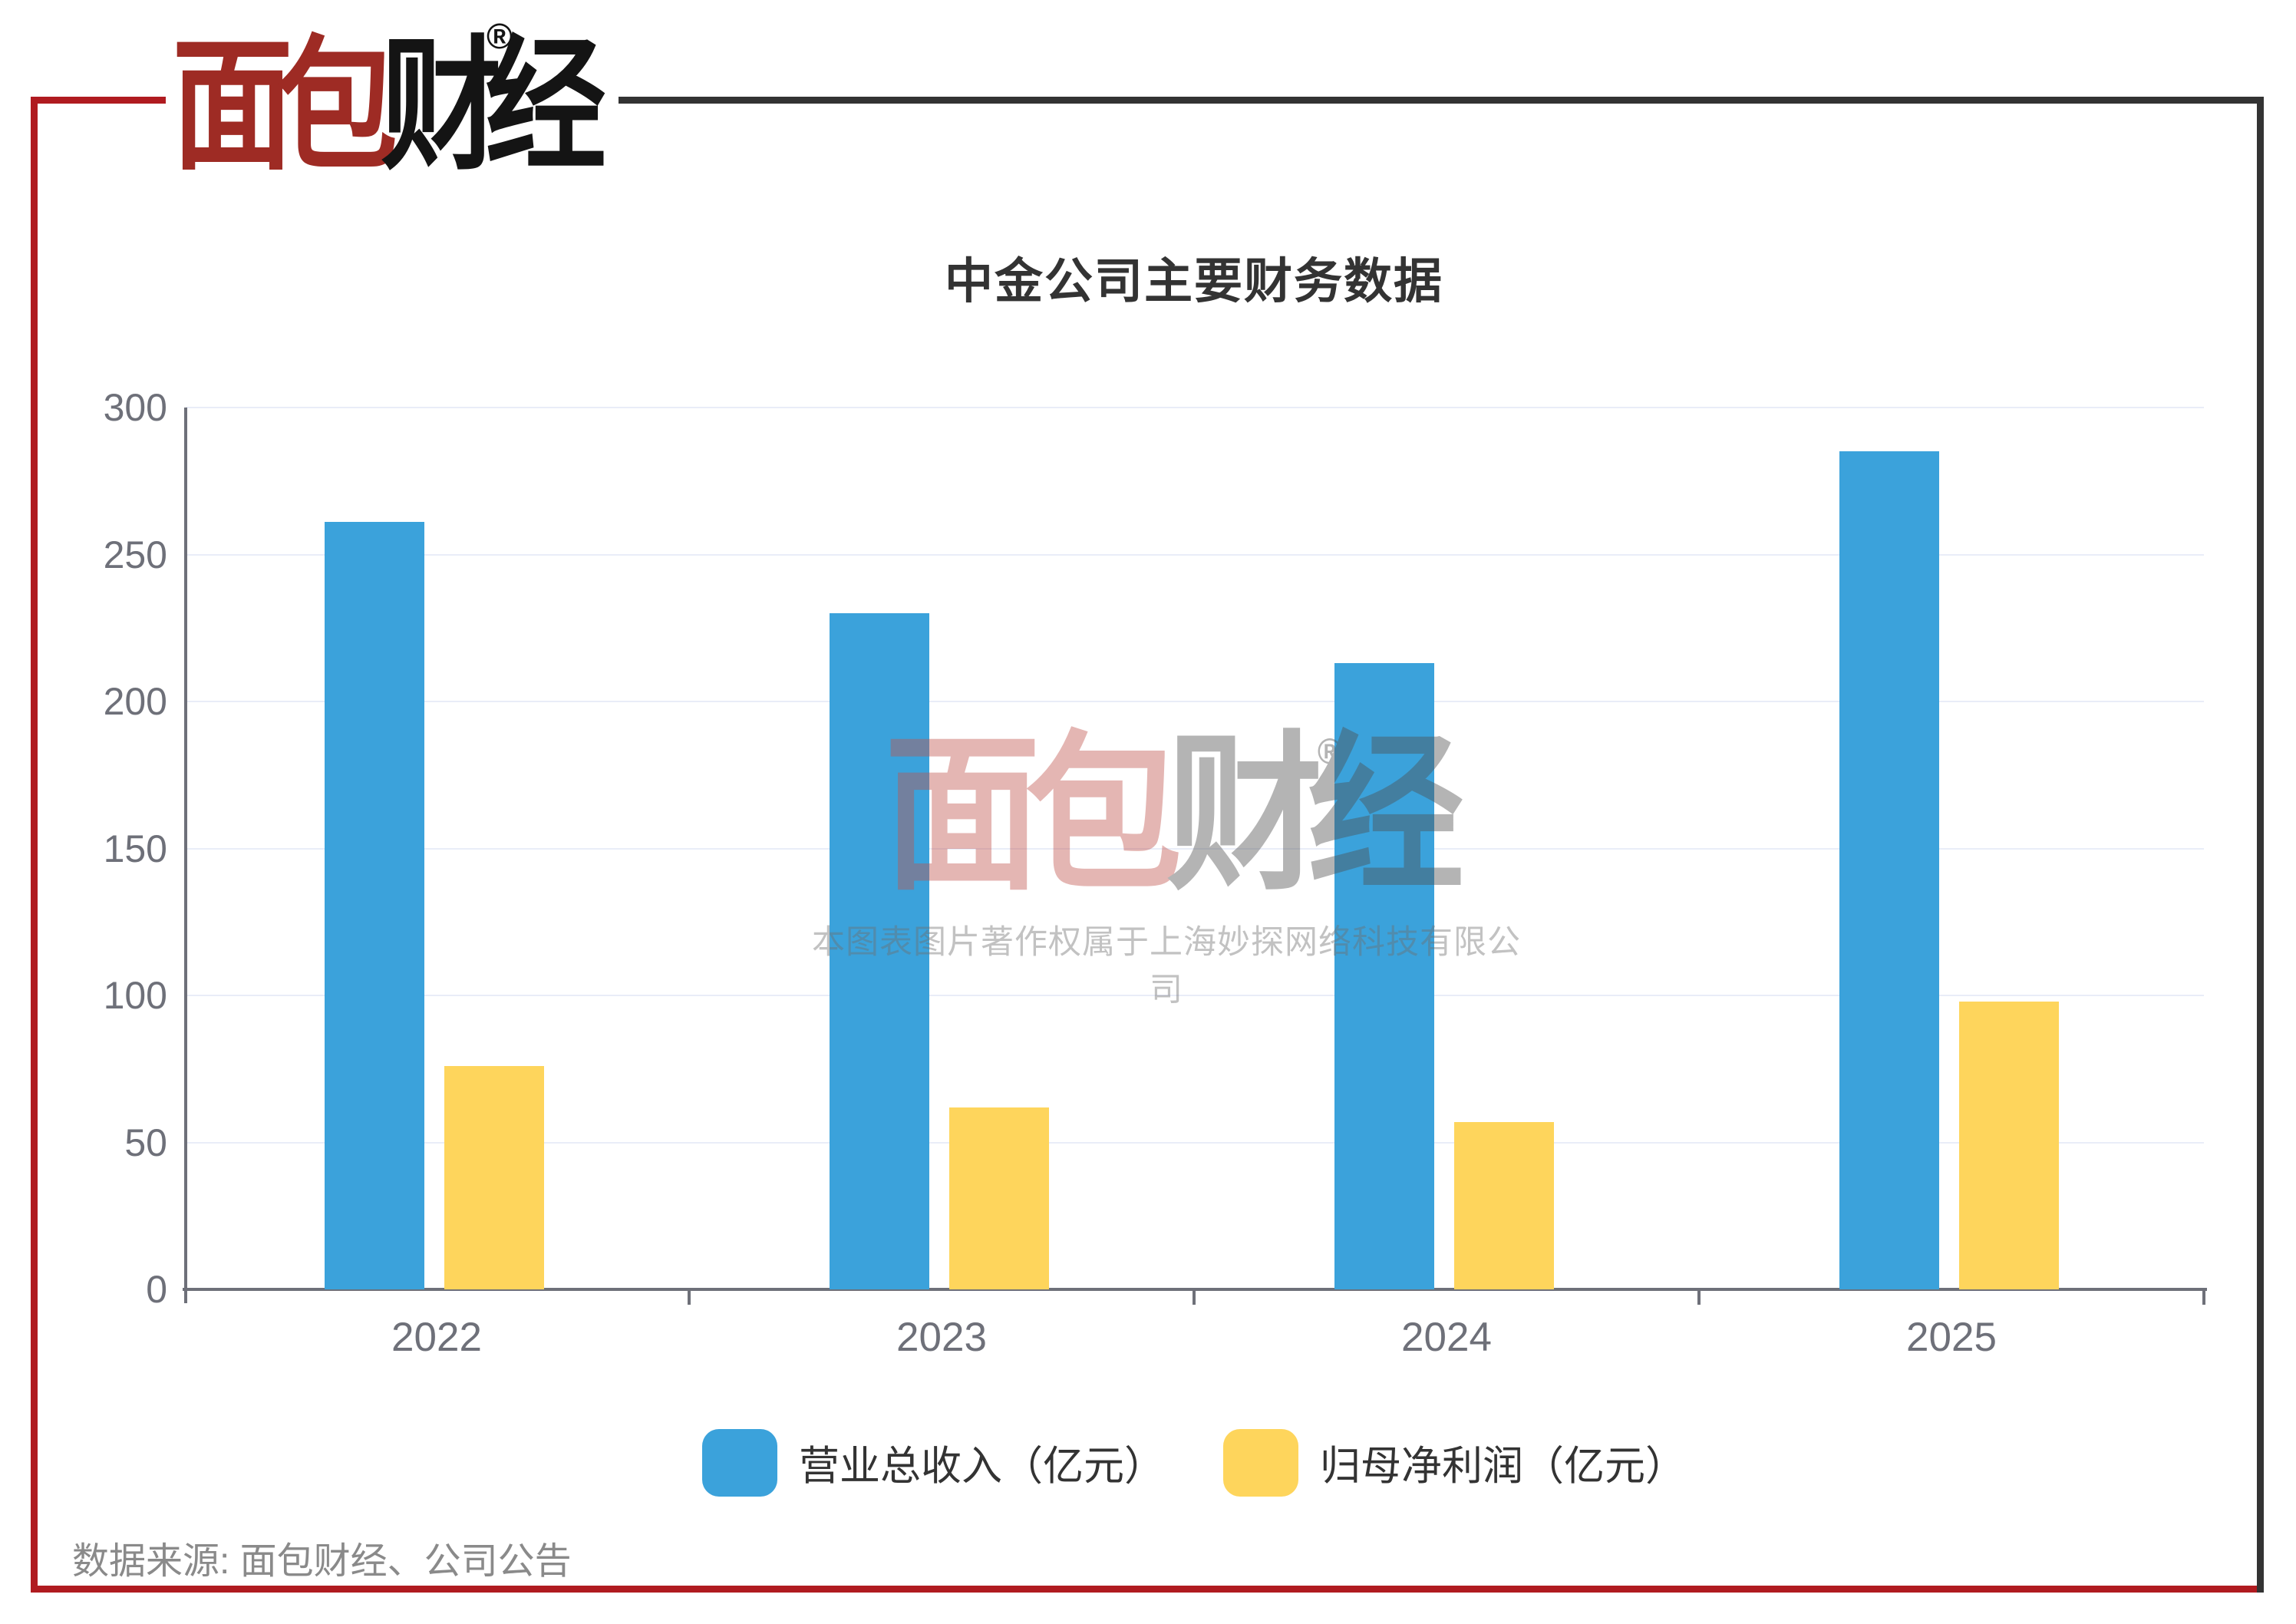  Describe the element at coordinates (1951, 1337) in the screenshot. I see `x-axis-label-2025: 2025` at that location.